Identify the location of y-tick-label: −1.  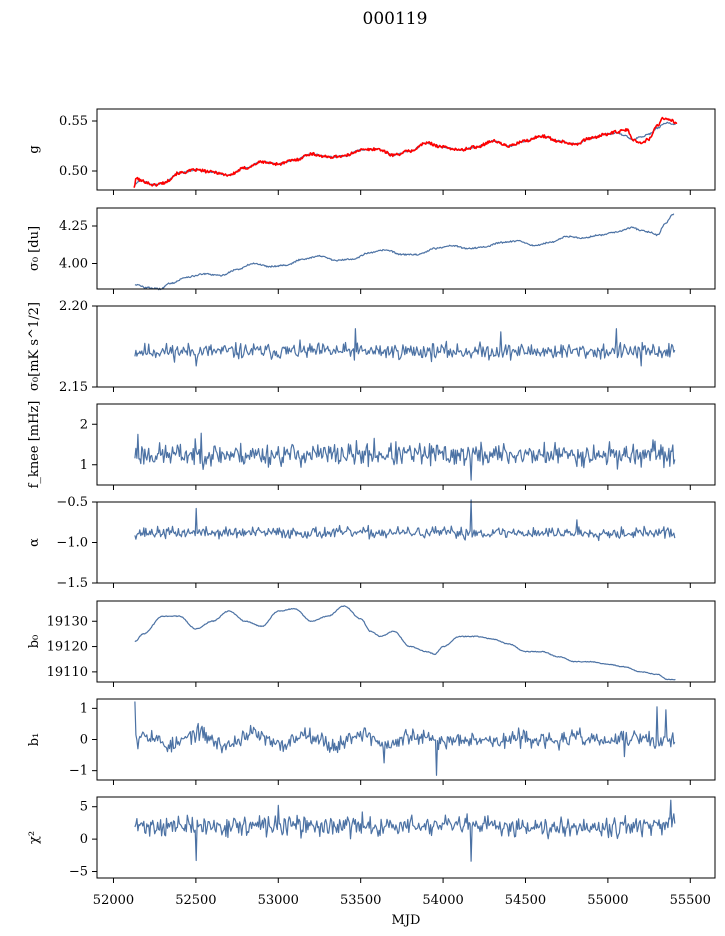
(78, 771).